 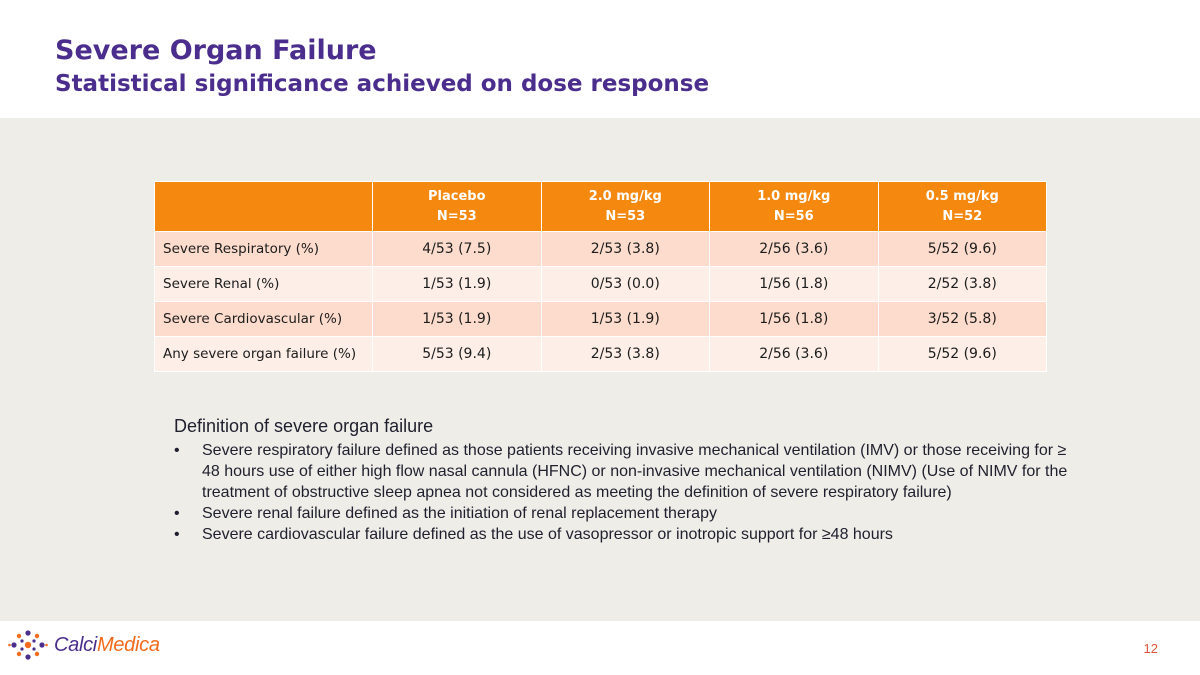 What do you see at coordinates (263, 319) in the screenshot?
I see `row-label: Severe Cardiovascular (%)` at bounding box center [263, 319].